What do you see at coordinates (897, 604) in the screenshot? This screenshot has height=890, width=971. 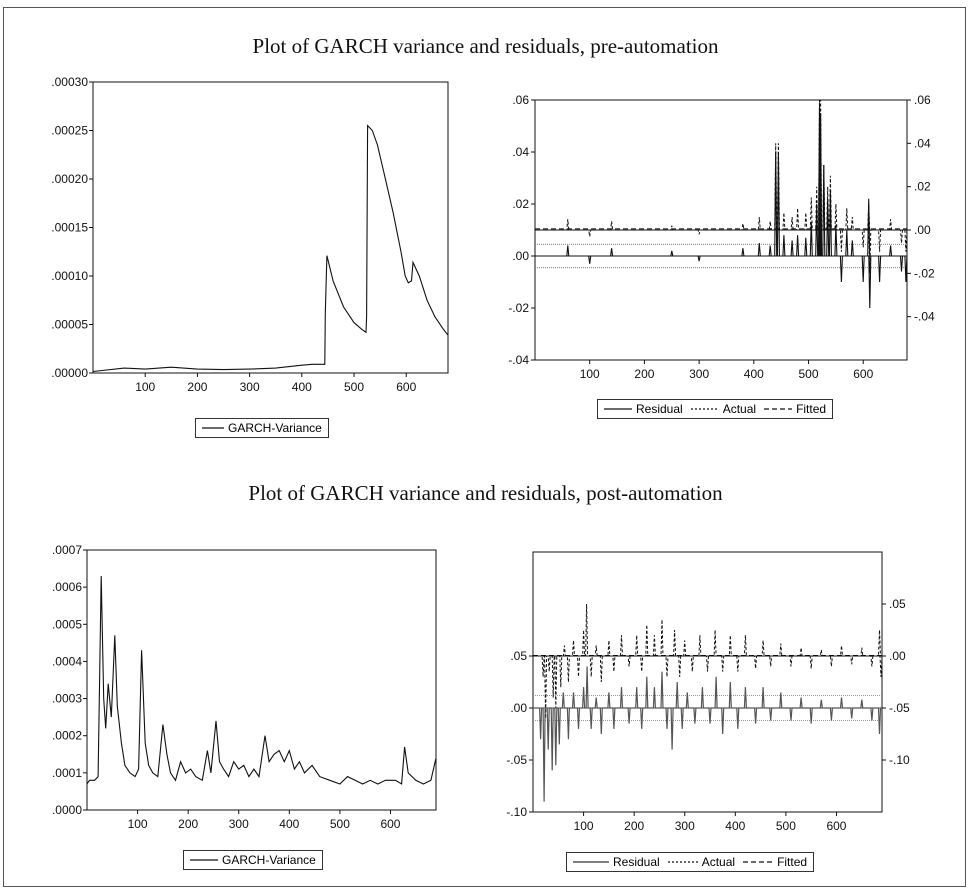 I see `right-y-tick-label: .05` at bounding box center [897, 604].